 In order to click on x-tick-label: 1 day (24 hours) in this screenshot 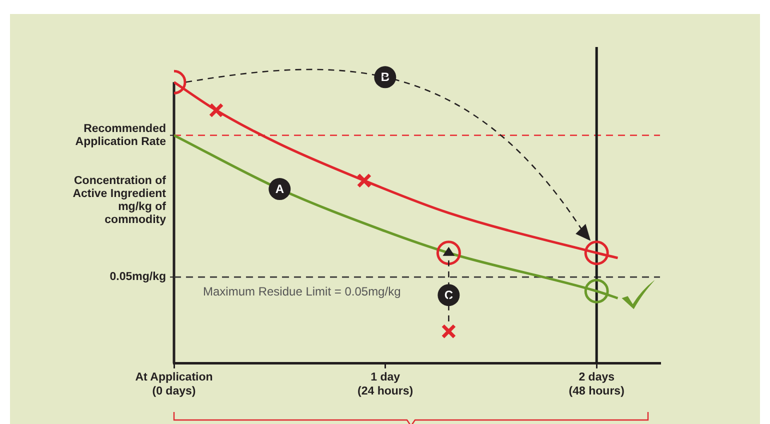, I will do `click(386, 384)`.